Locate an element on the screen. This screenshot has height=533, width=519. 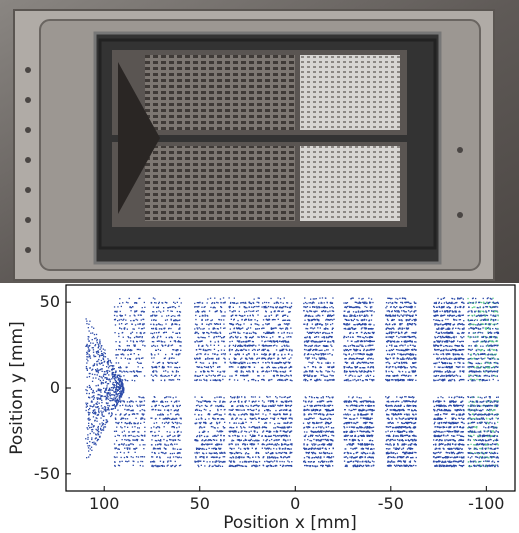
y-tick-label: 0 is located at coordinates (55, 387).